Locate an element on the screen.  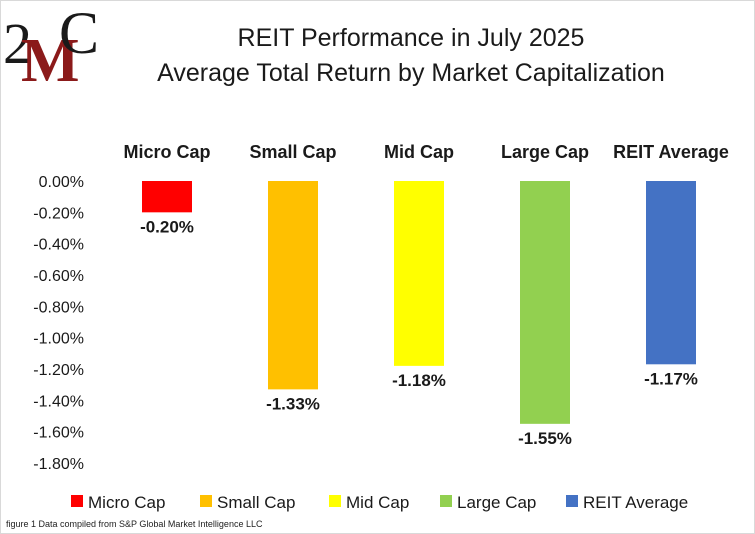
y-tick-label: -0.60% is located at coordinates (58, 276).